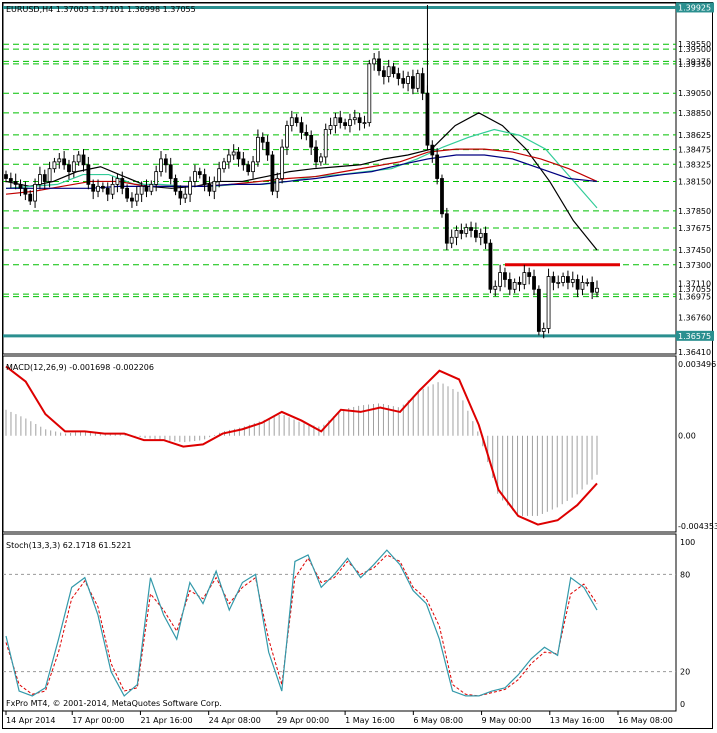 This screenshot has height=733, width=717. What do you see at coordinates (694, 7) in the screenshot?
I see `price-label-text: 1.39925` at bounding box center [694, 7].